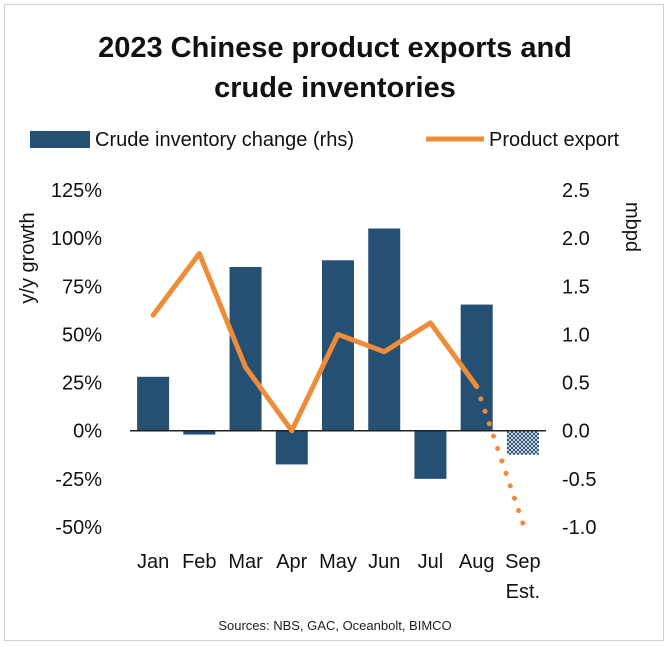 The image size is (670, 647). What do you see at coordinates (82, 335) in the screenshot?
I see `y-tick-left: 50%` at bounding box center [82, 335].